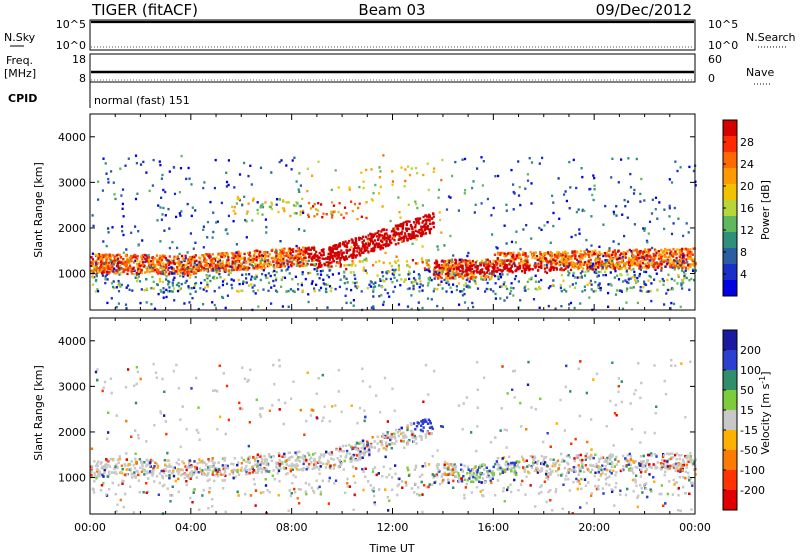 This screenshot has height=558, width=800. What do you see at coordinates (79, 59) in the screenshot?
I see `freq-left-tick-top: 18` at bounding box center [79, 59].